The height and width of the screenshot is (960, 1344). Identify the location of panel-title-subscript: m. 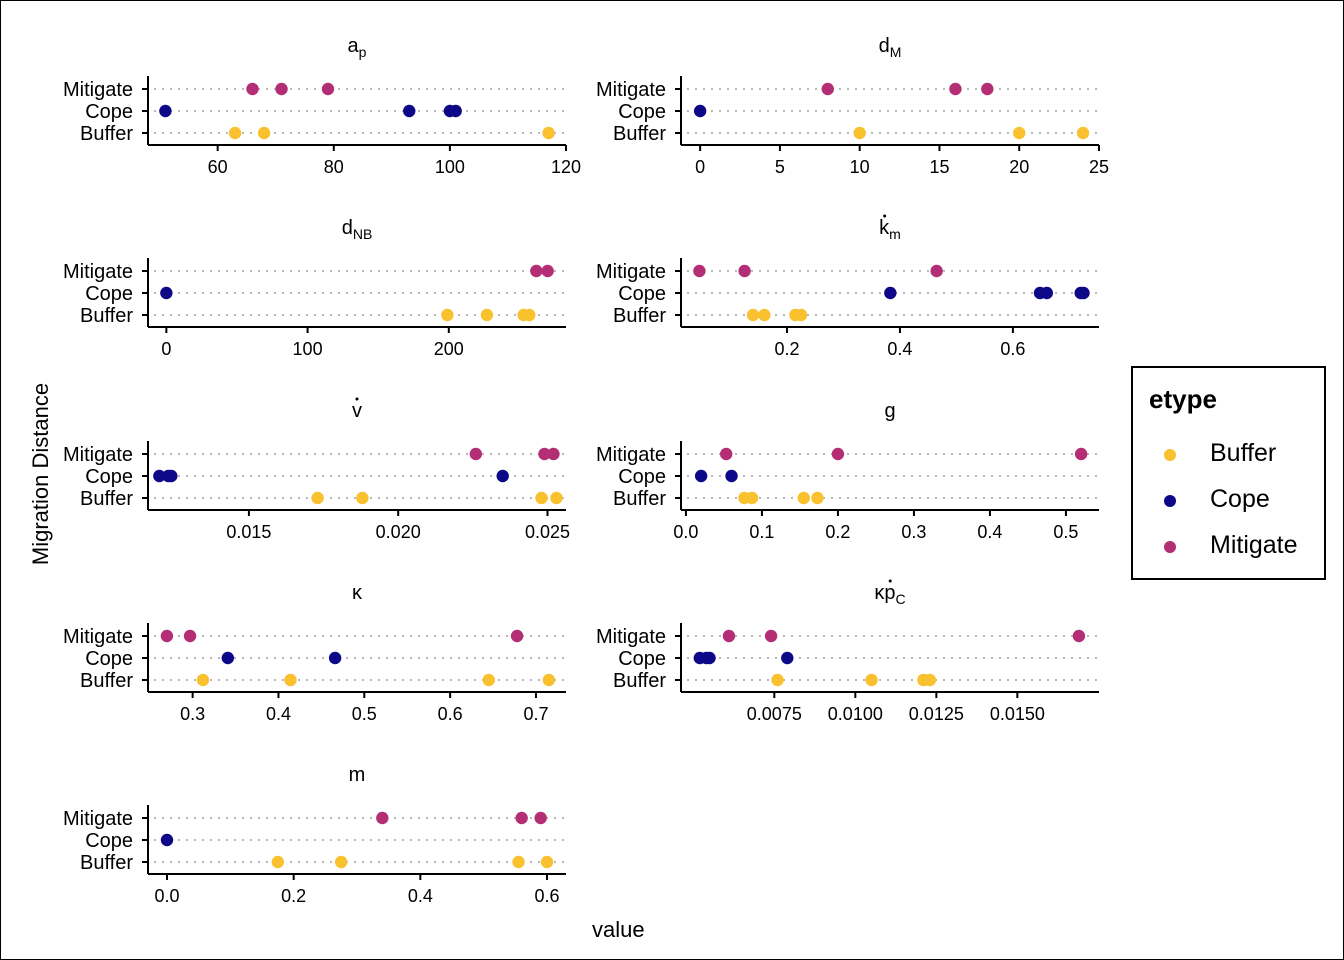
(895, 234).